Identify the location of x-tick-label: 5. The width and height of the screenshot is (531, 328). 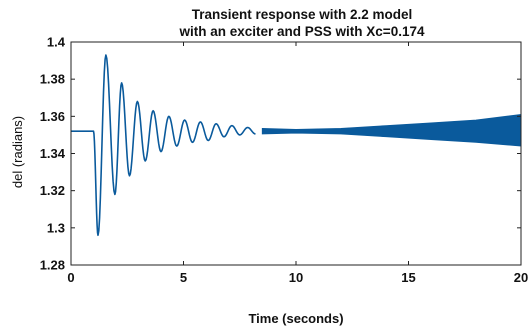
(183, 277).